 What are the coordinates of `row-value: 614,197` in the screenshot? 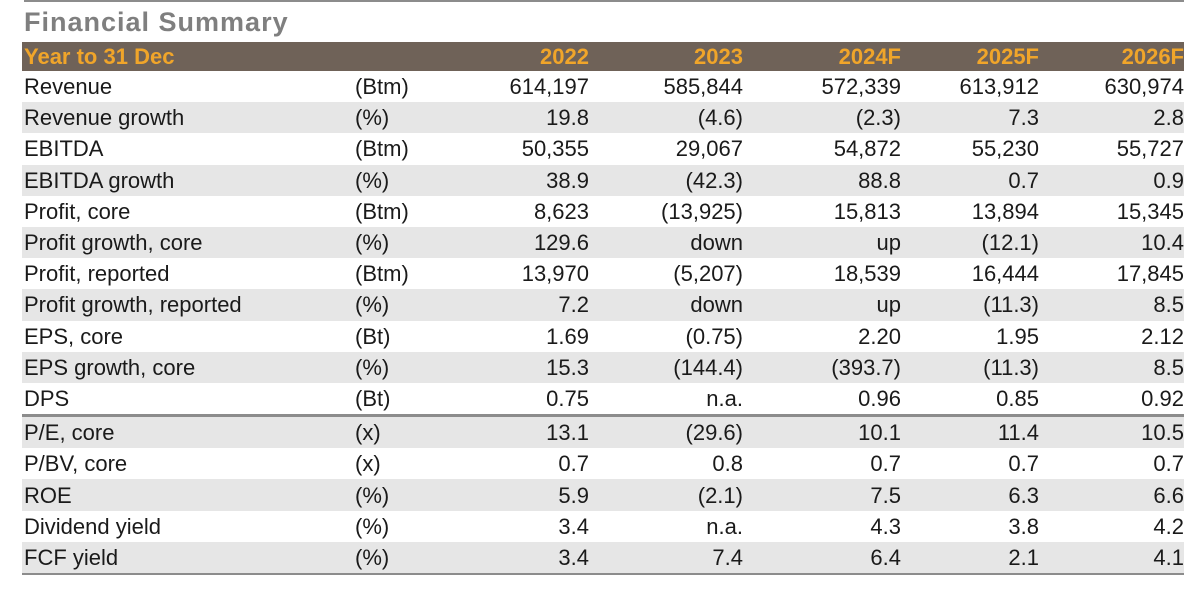 It's located at (495, 87).